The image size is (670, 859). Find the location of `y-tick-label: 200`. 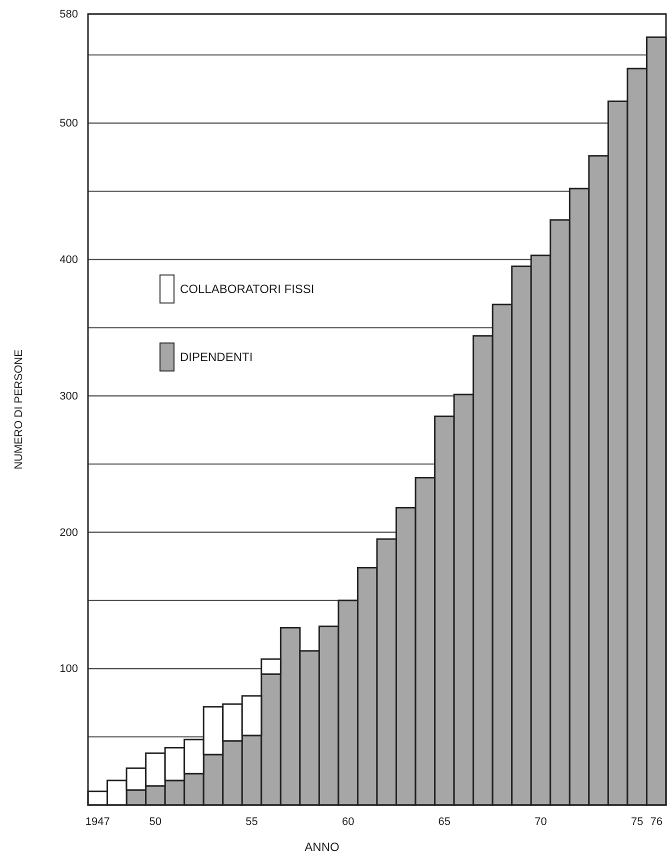

y-tick-label: 200 is located at coordinates (69, 532).